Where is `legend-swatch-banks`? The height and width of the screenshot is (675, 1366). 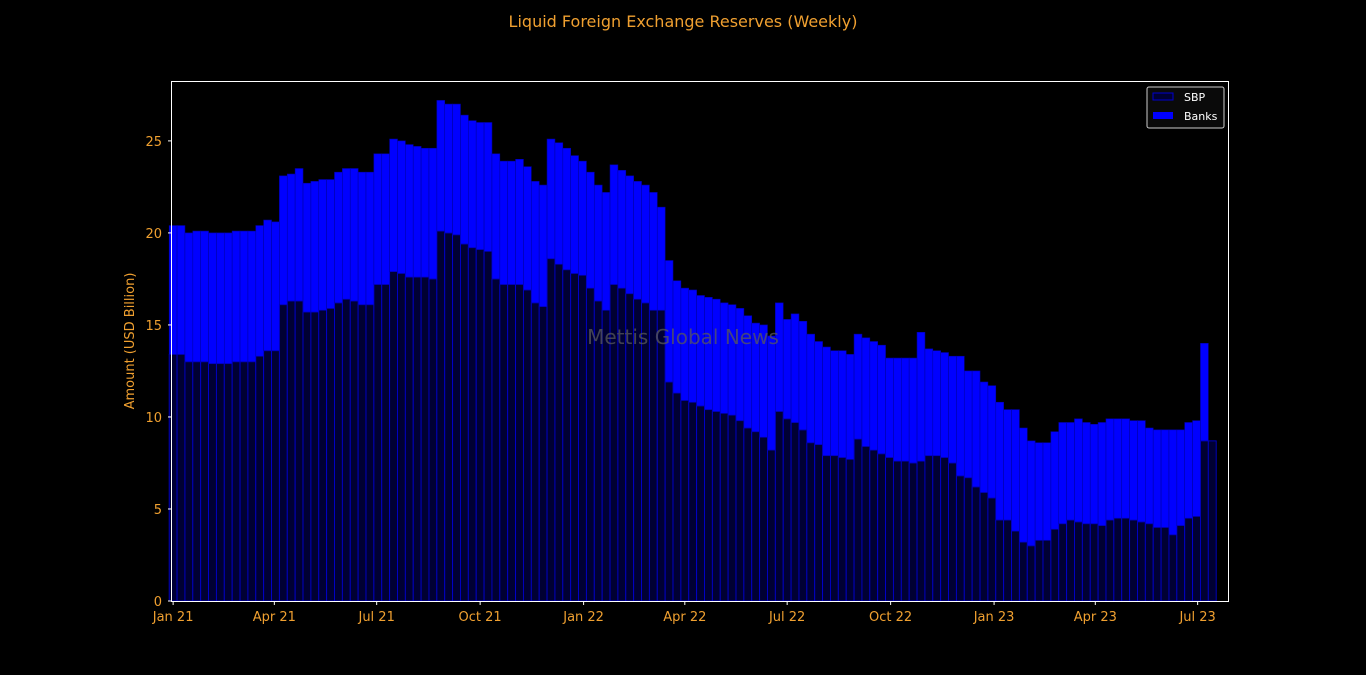 legend-swatch-banks is located at coordinates (1163, 115).